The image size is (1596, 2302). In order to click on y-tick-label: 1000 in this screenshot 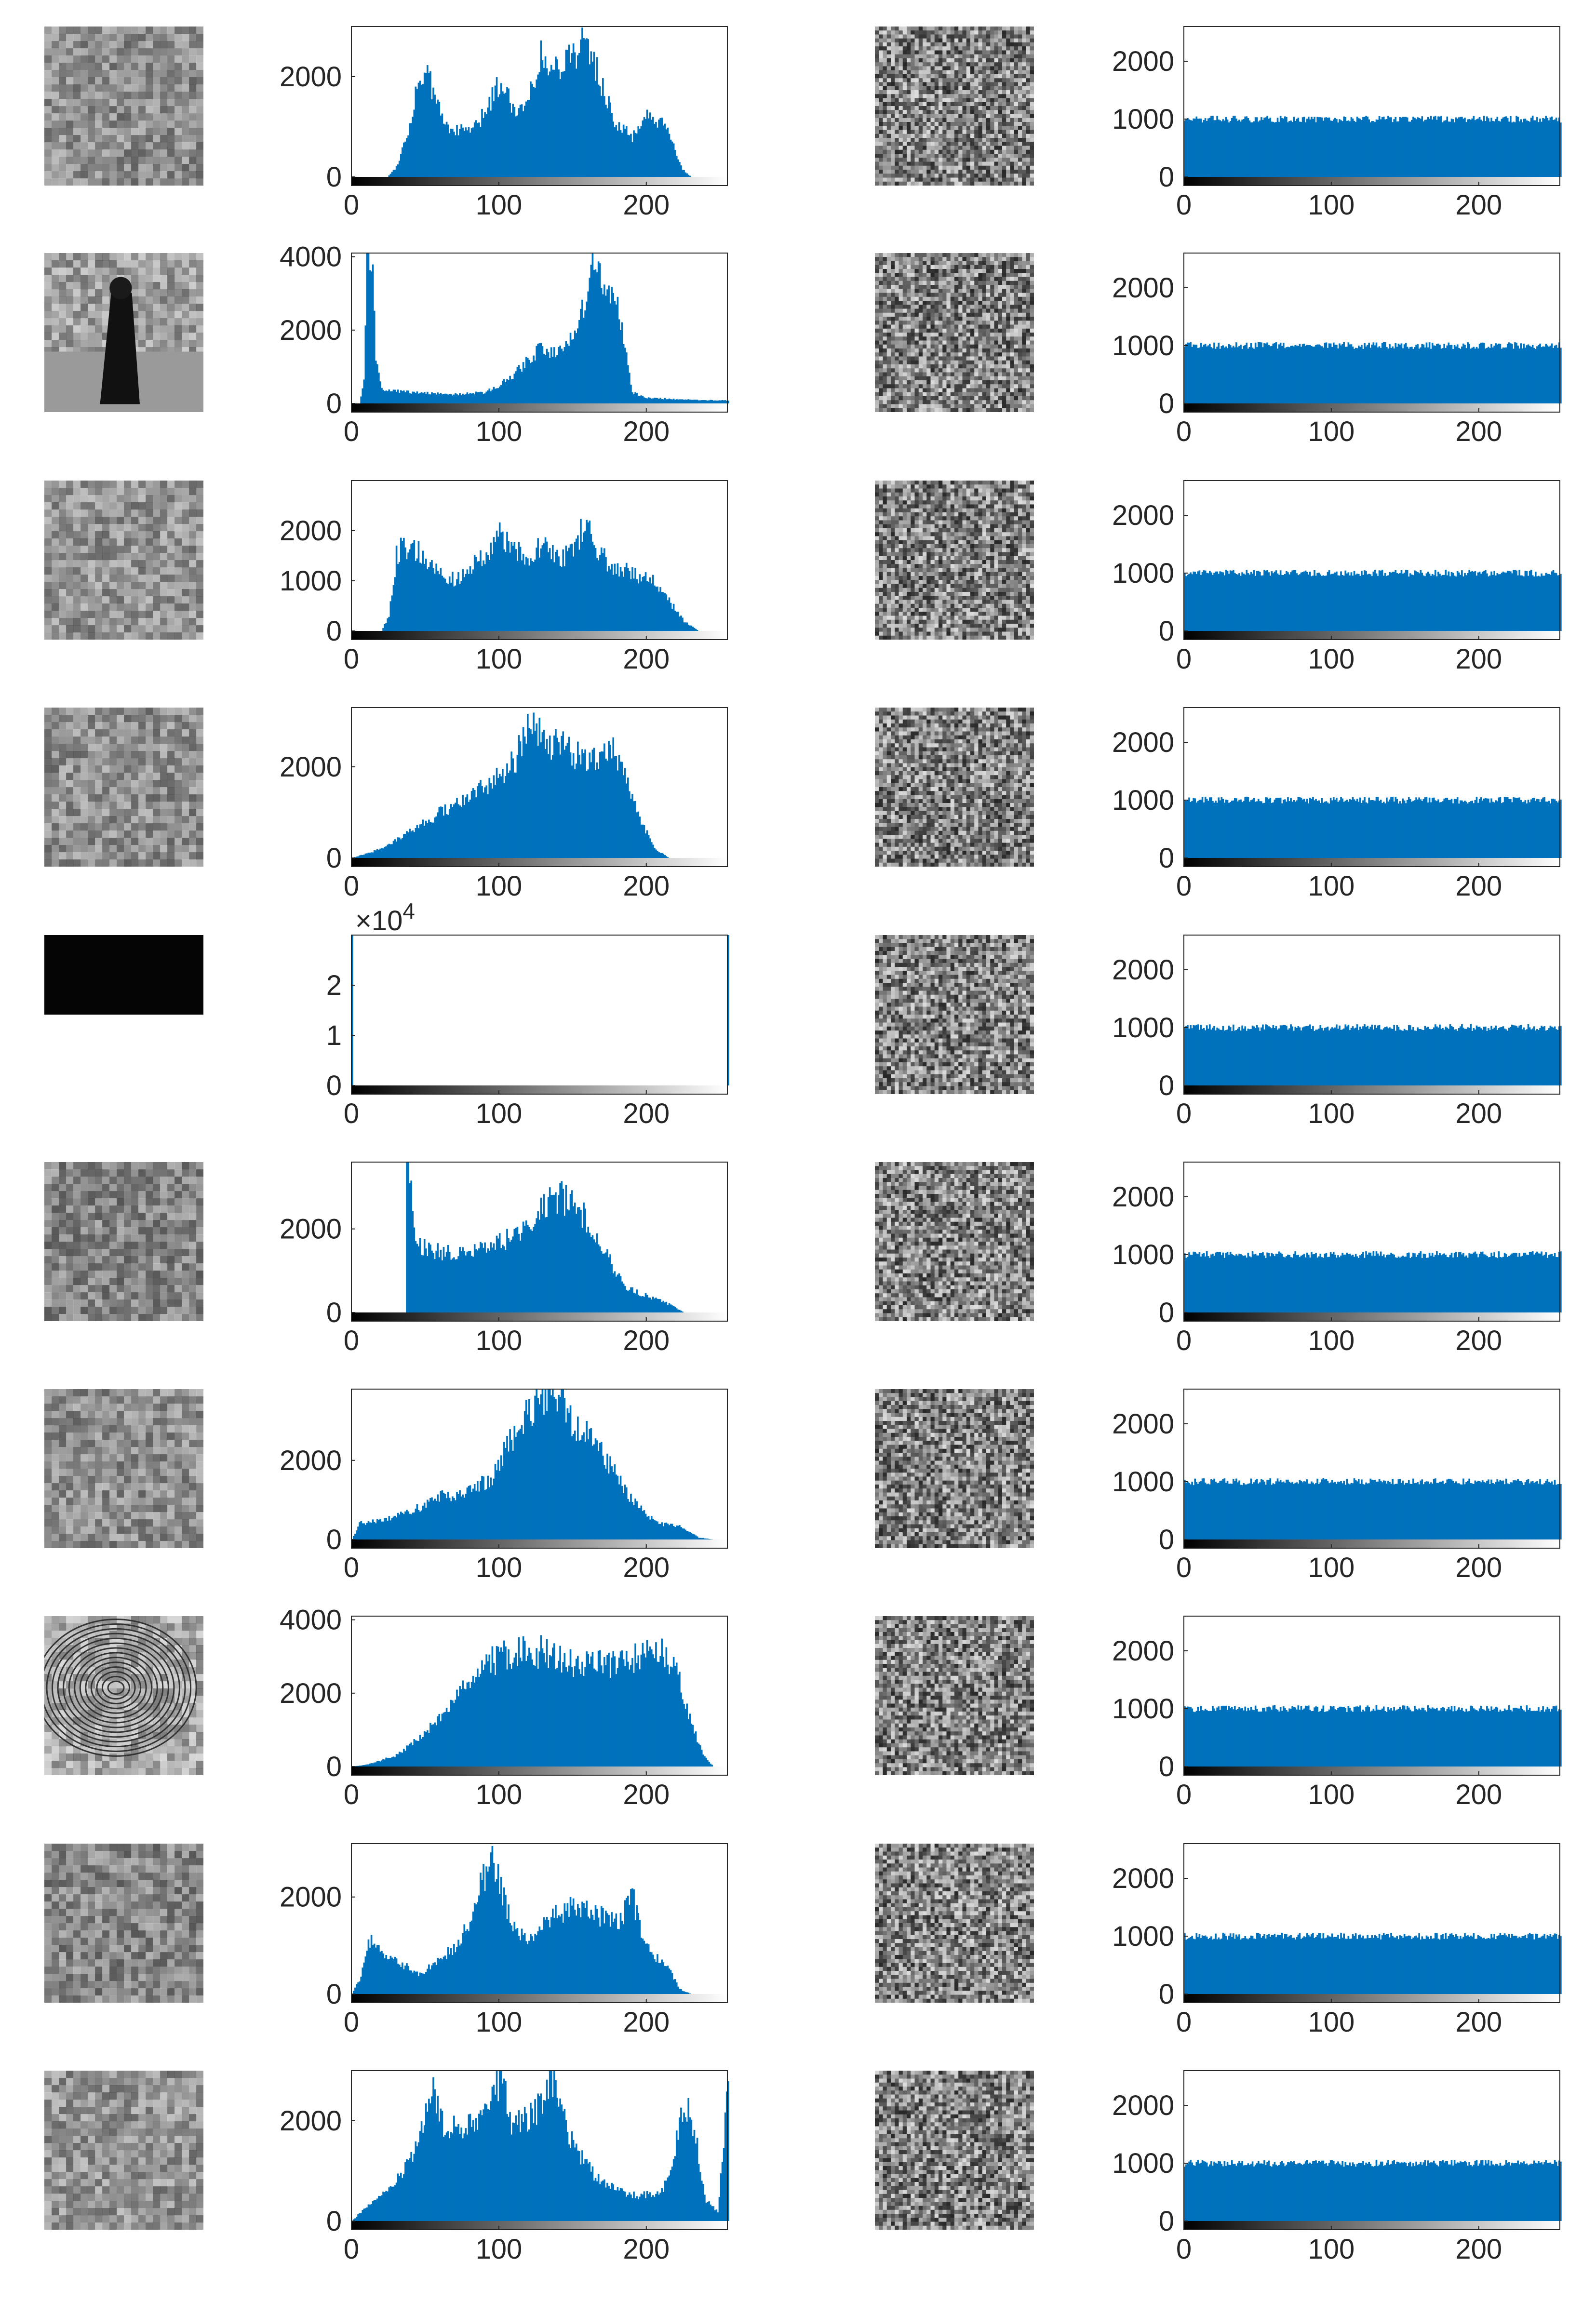, I will do `click(1143, 800)`.